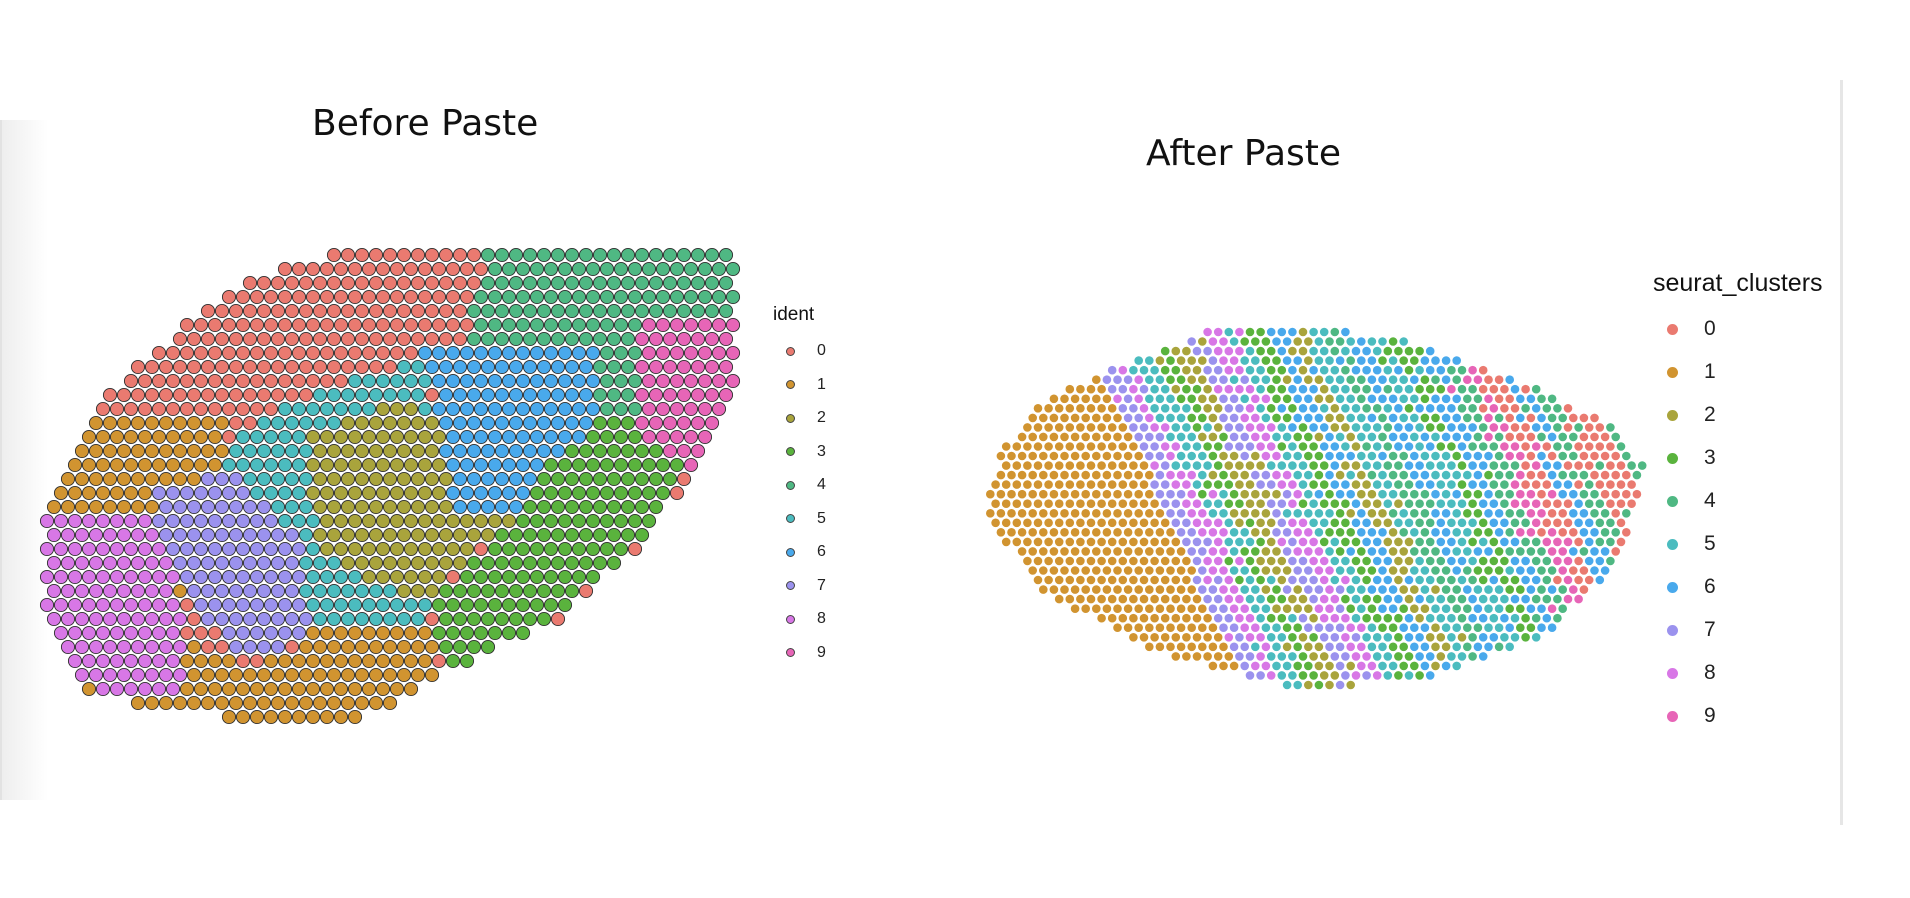  Describe the element at coordinates (806, 619) in the screenshot. I see `legend-item-before-8: 8` at that location.